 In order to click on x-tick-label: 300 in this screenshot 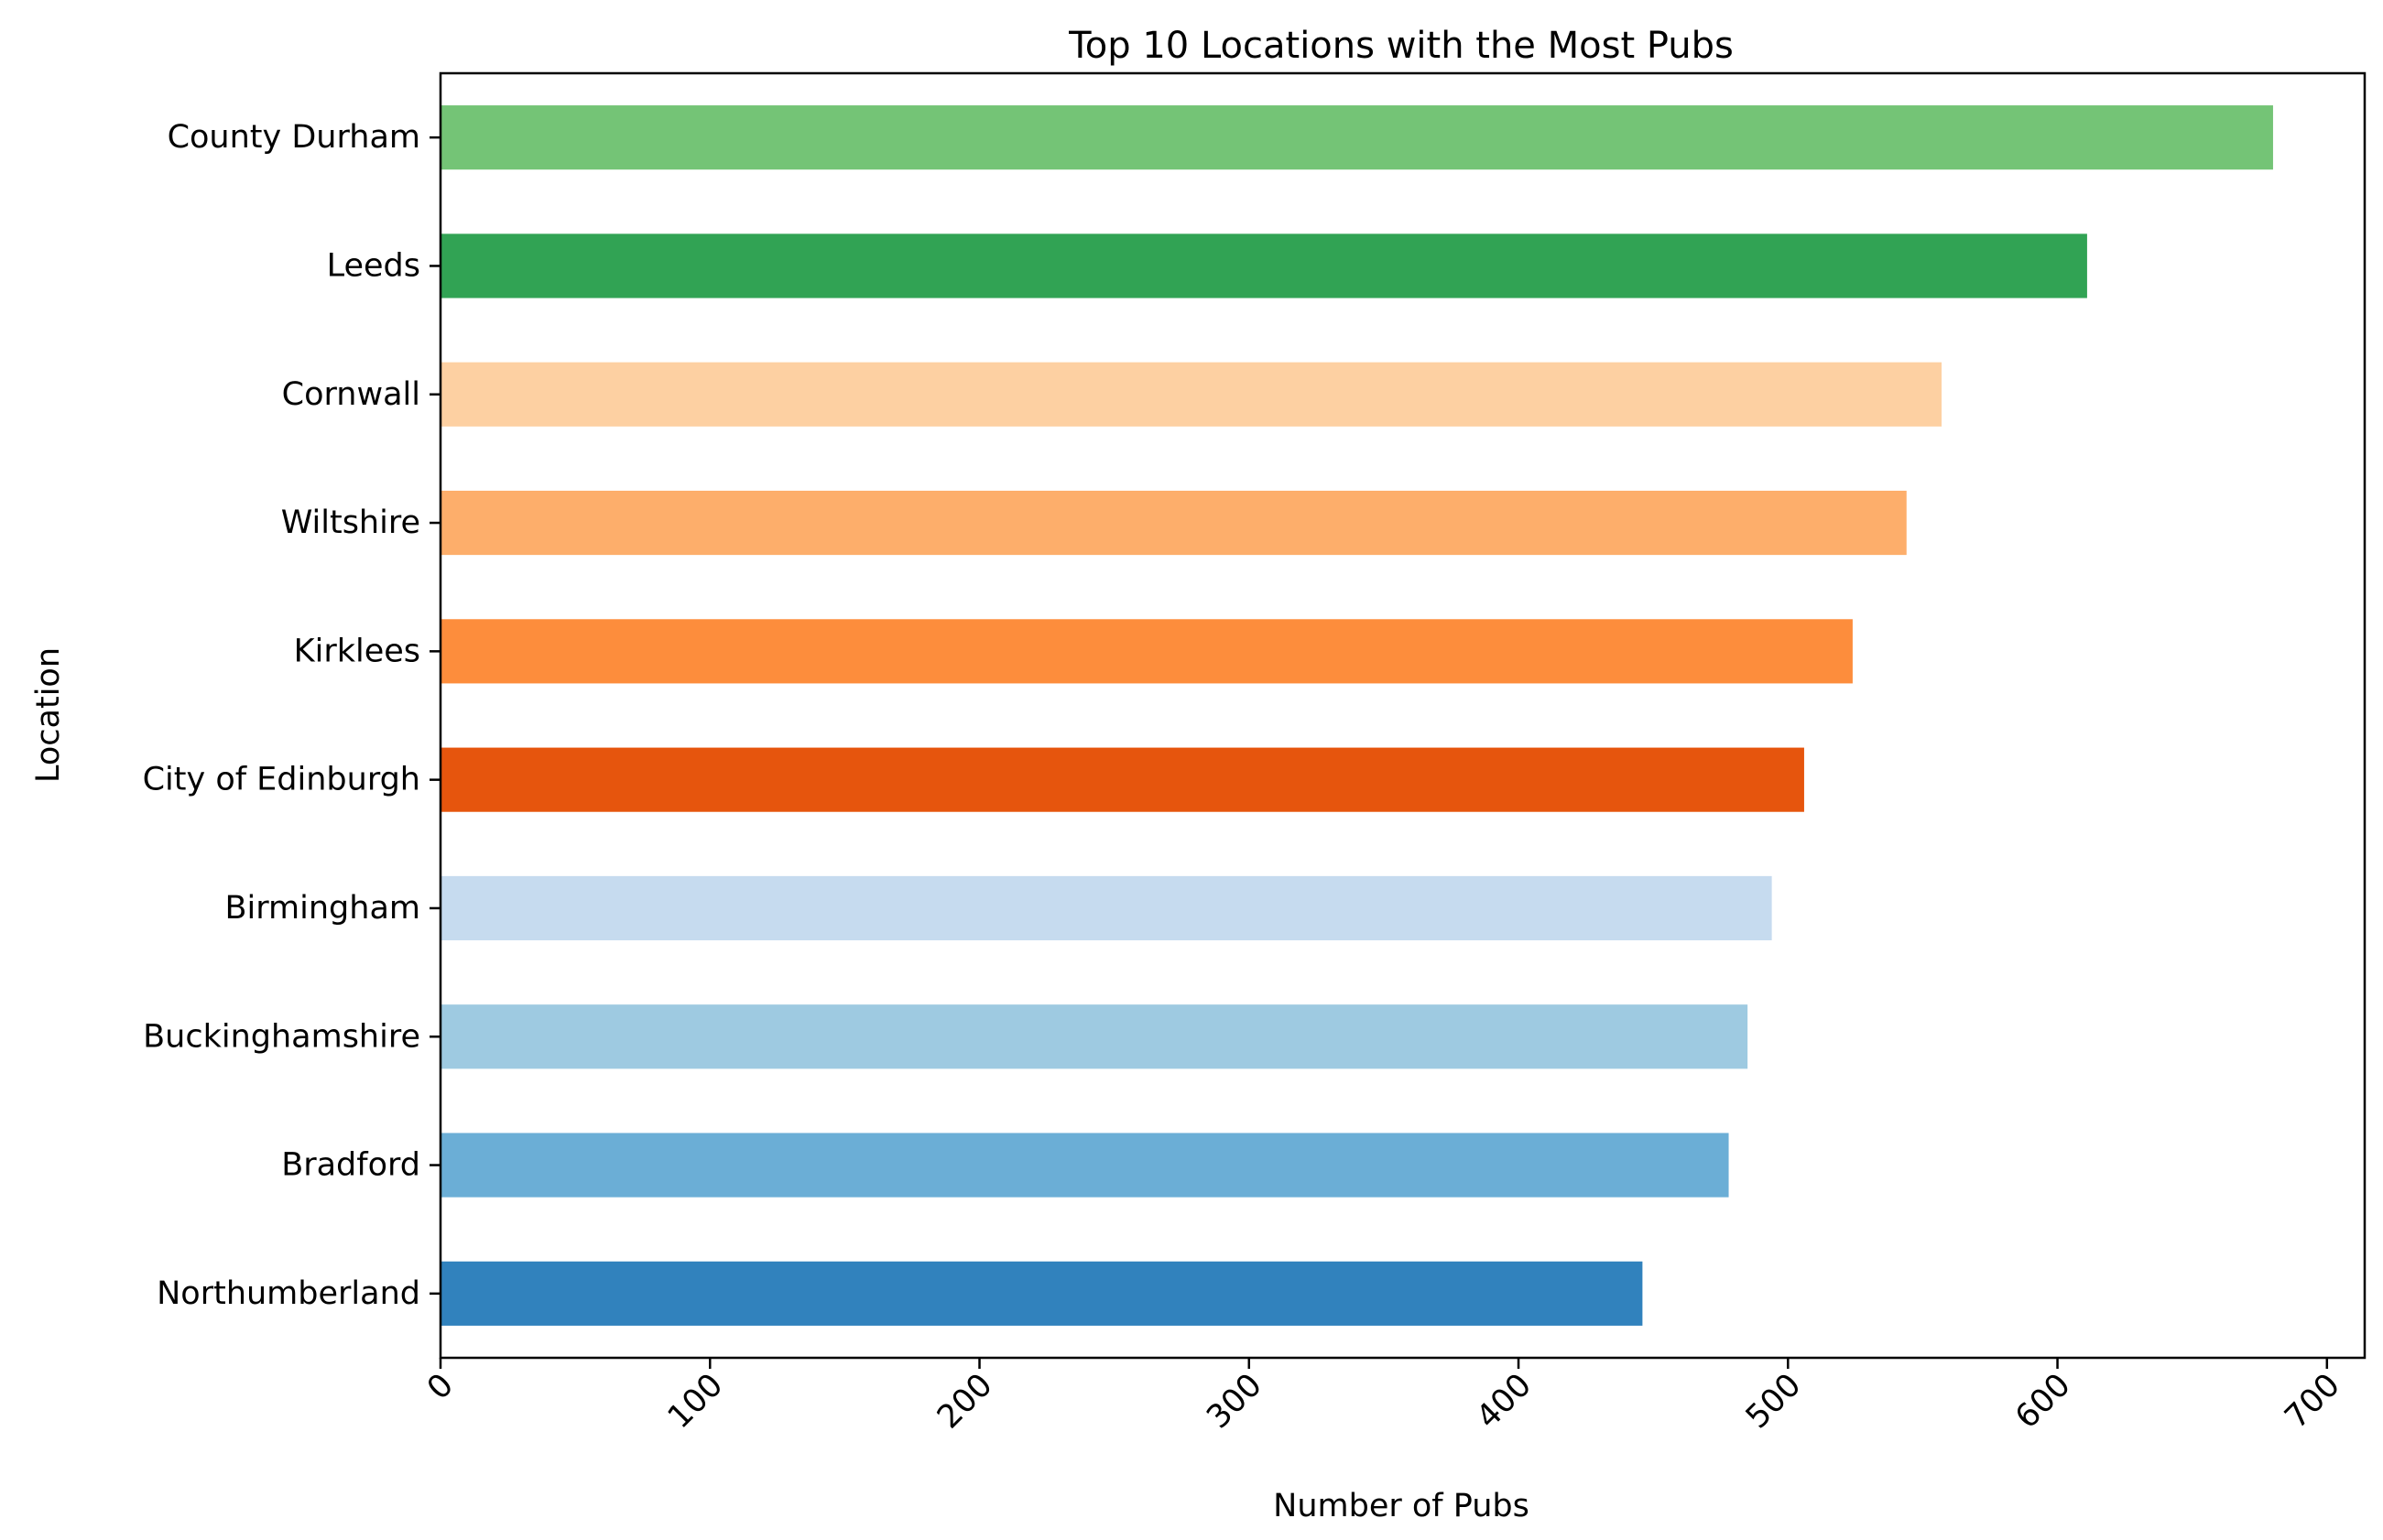, I will do `click(1235, 1402)`.